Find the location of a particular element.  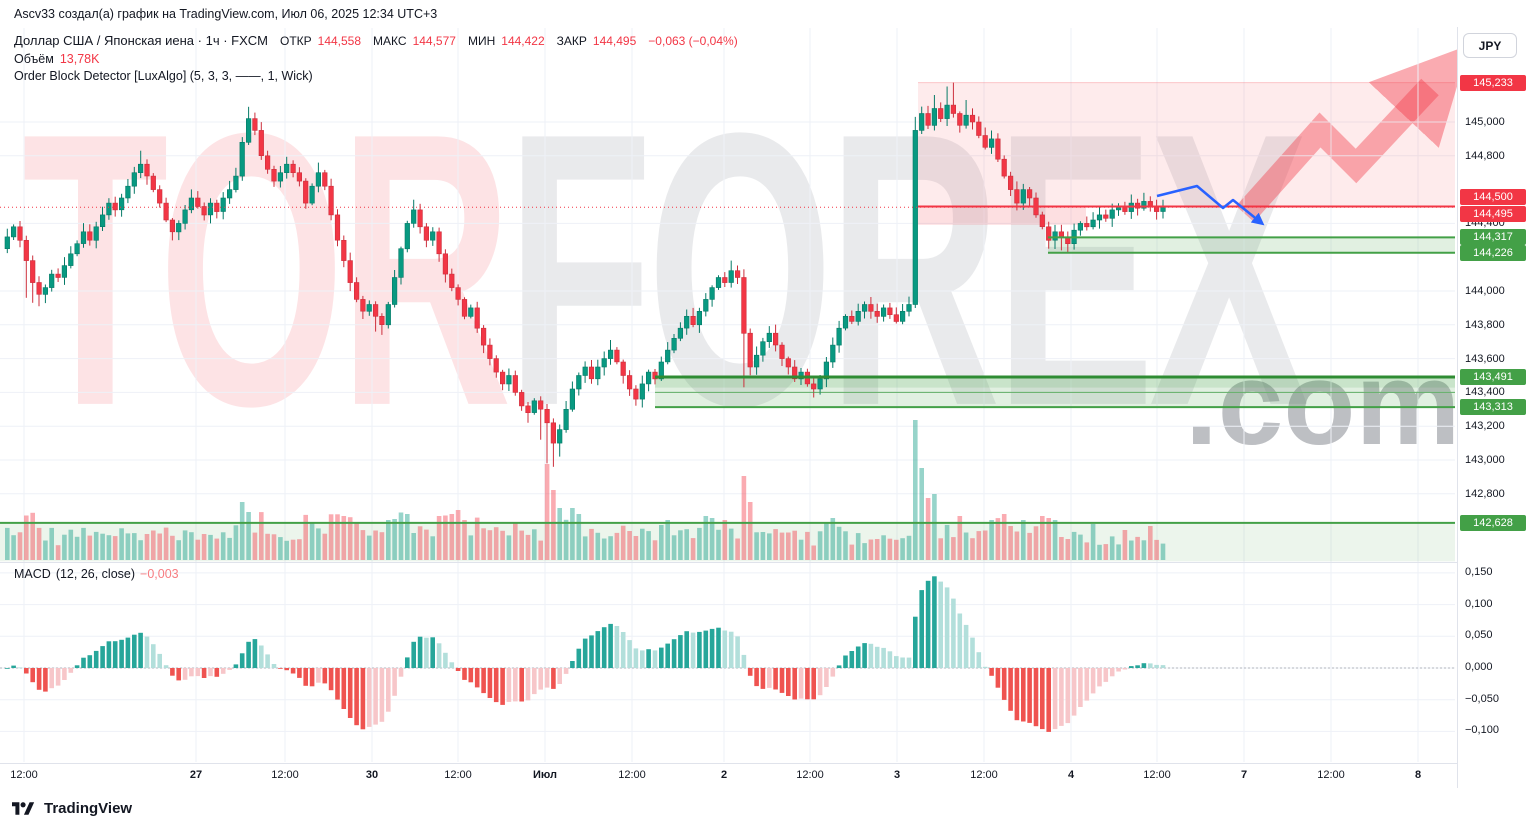

macd-tick-label: 0,100 is located at coordinates (1479, 604).